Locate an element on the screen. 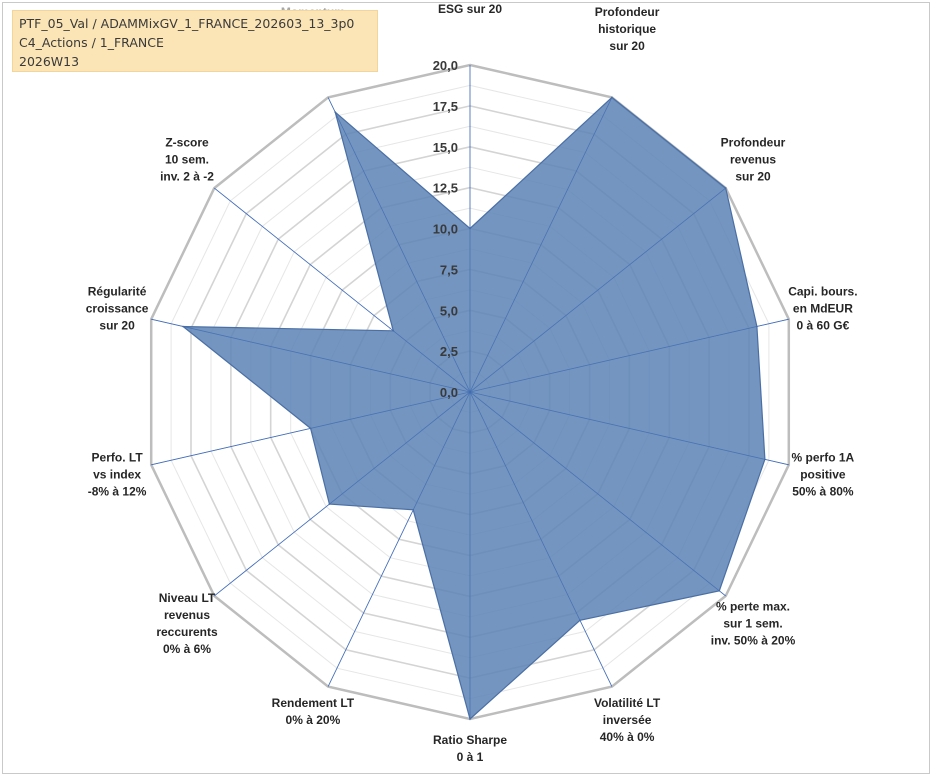 The image size is (932, 776). axis-label-2: Profondeur revenus sur 20 is located at coordinates (753, 160).